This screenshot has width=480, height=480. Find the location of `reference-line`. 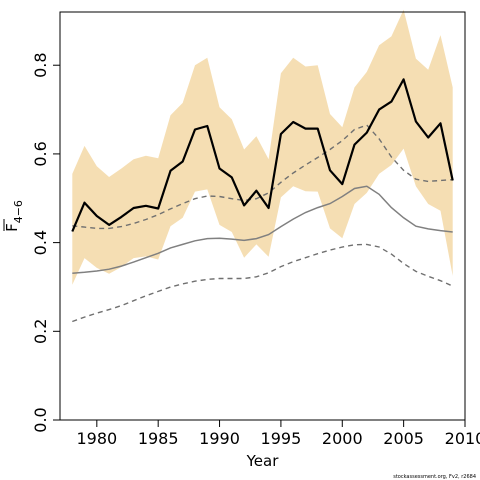

reference-line is located at coordinates (262, 229).